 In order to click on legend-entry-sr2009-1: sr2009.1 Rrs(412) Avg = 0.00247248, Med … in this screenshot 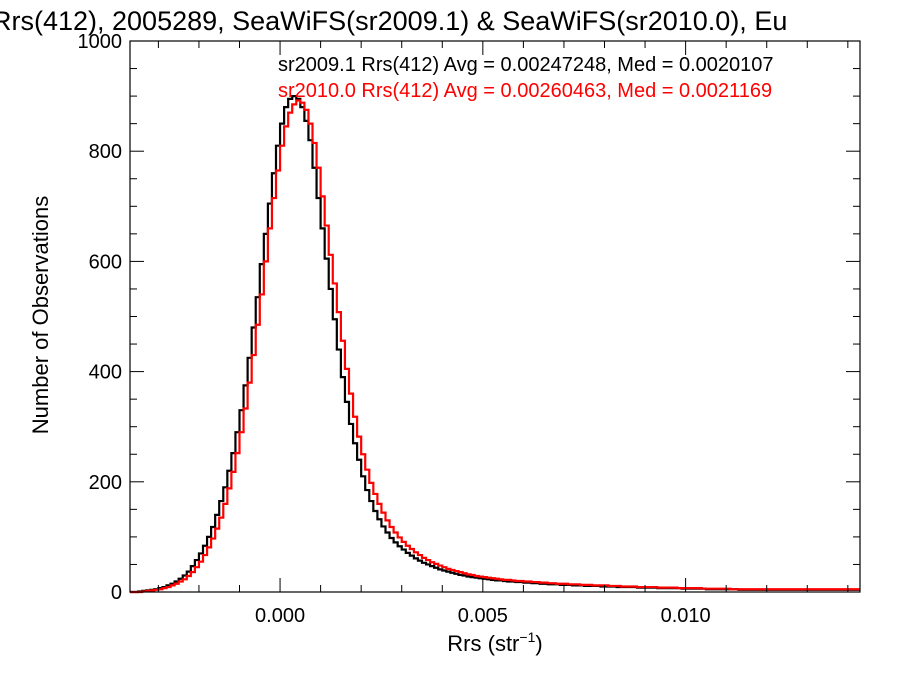, I will do `click(526, 65)`.